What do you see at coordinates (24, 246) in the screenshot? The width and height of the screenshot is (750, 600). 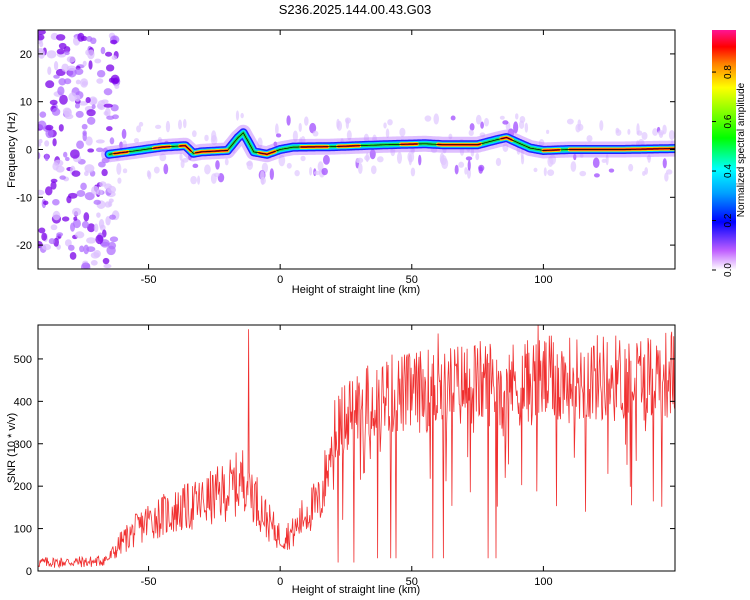 I see `heatmap-y-tick-label: -20` at bounding box center [24, 246].